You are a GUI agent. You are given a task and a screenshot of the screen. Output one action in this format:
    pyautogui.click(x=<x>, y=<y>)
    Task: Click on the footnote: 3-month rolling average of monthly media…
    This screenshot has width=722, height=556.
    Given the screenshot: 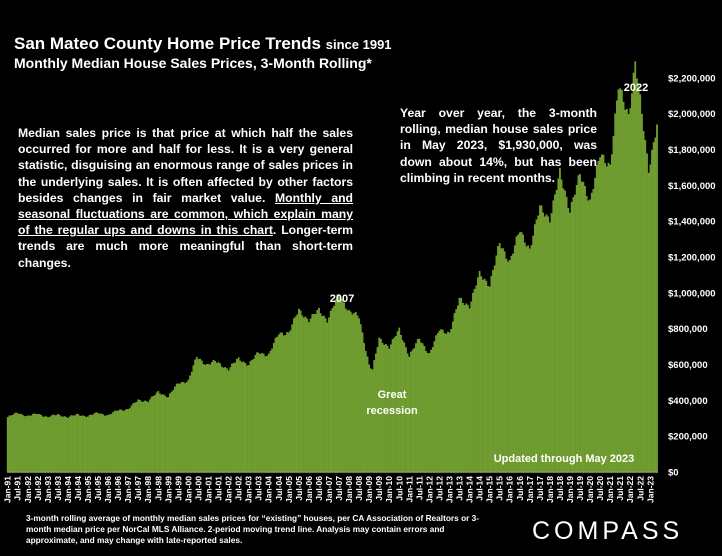 What is the action you would take?
    pyautogui.click(x=253, y=529)
    